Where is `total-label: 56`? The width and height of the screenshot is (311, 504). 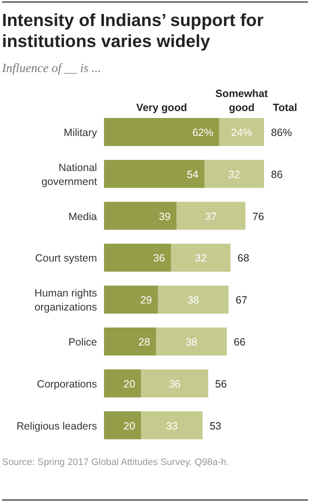 total-label: 56 is located at coordinates (221, 384).